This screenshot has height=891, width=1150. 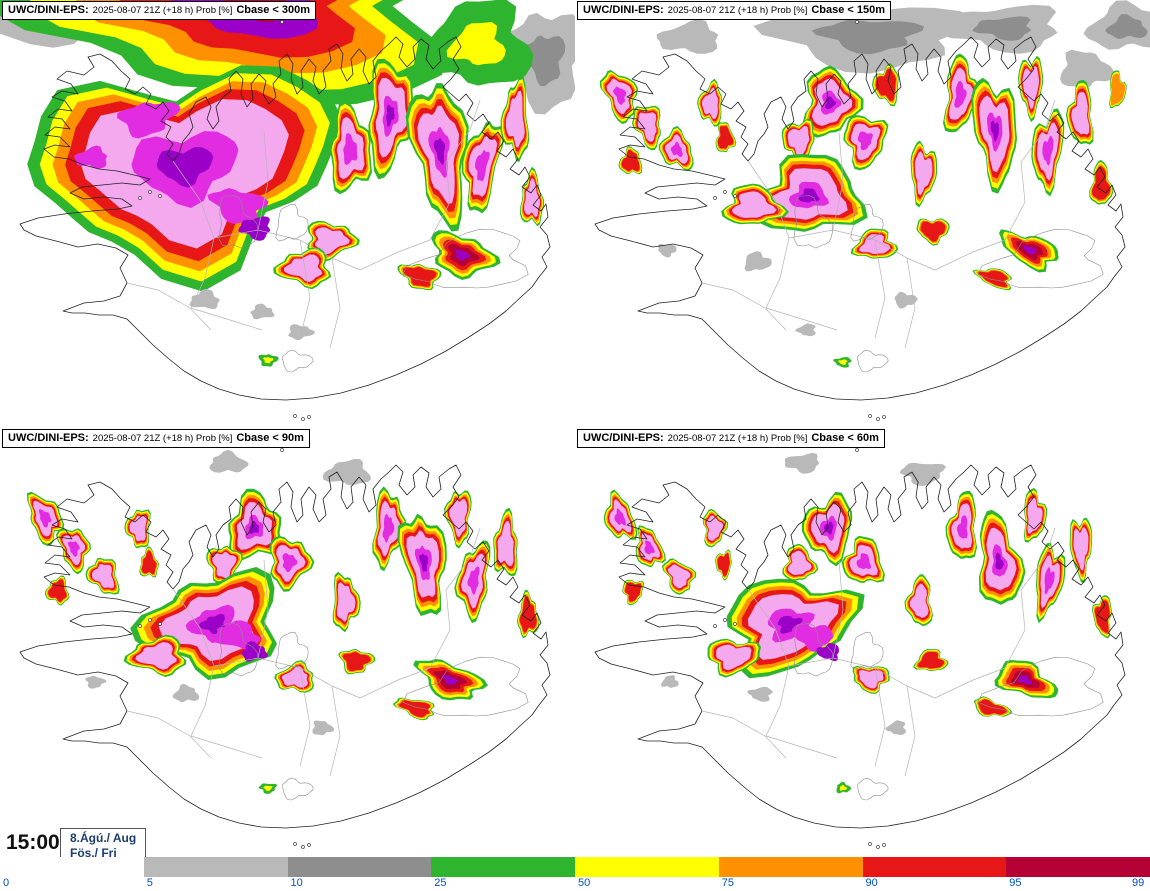 I want to click on colorbar-tick-25: 25, so click(x=440, y=883).